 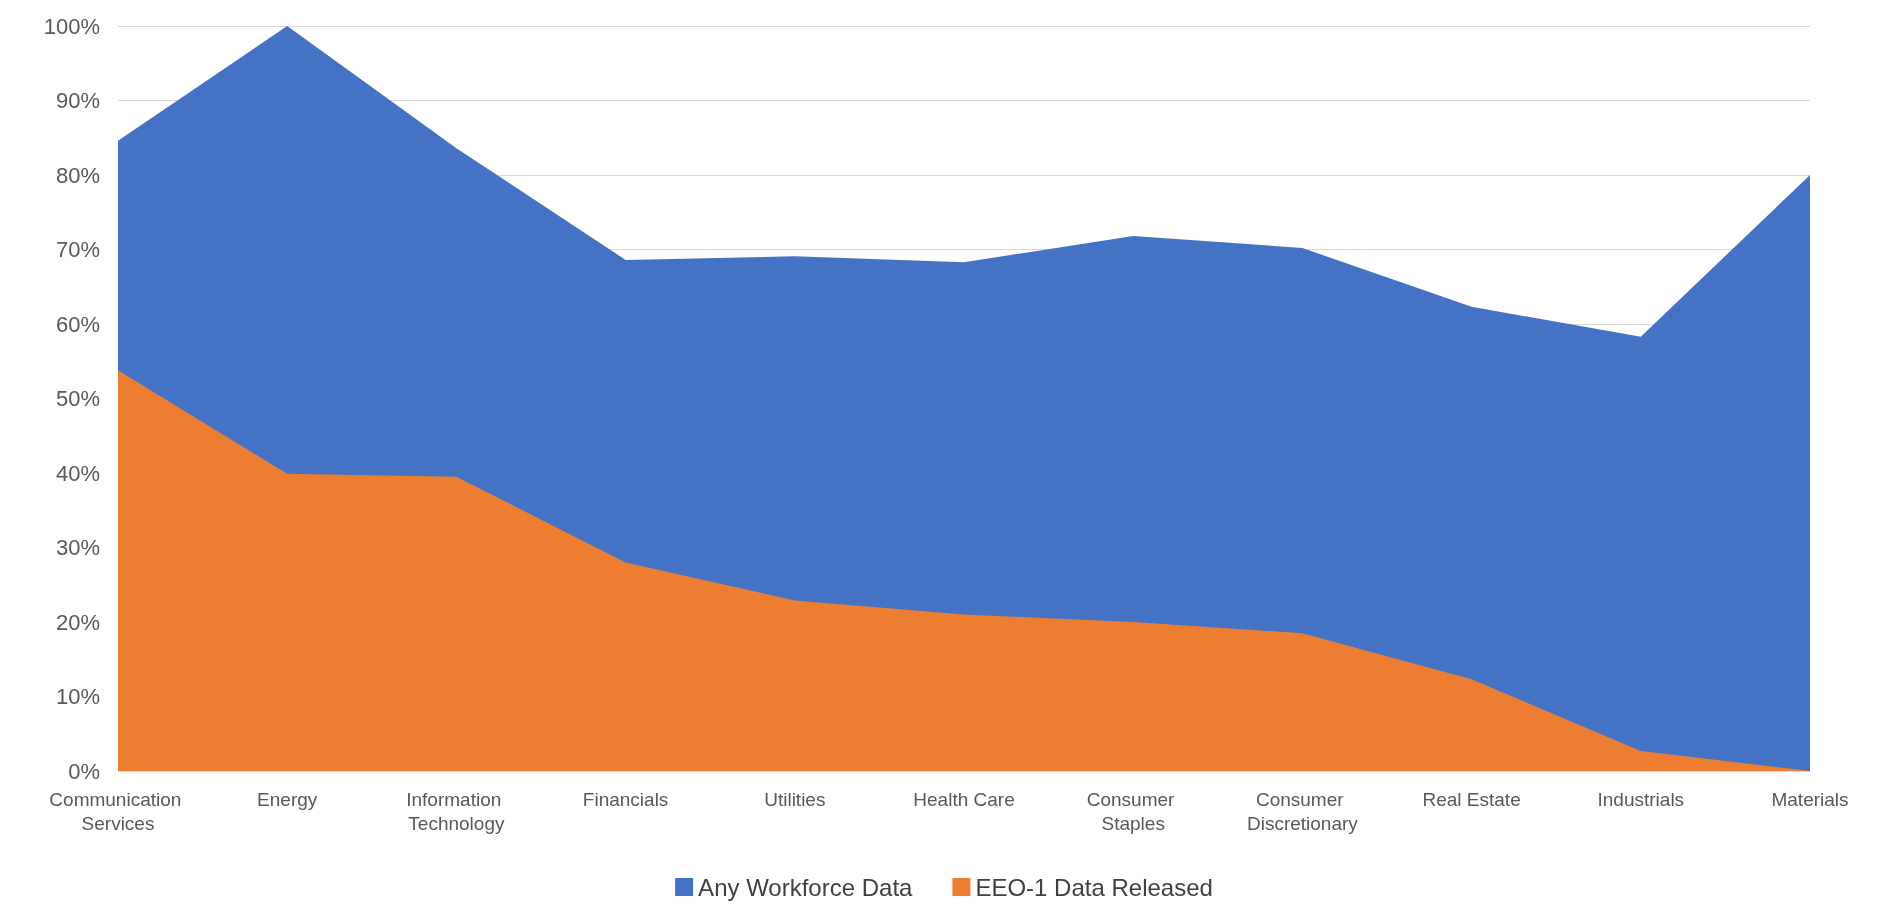 What do you see at coordinates (77, 622) in the screenshot?
I see `y-tick-label: 20%` at bounding box center [77, 622].